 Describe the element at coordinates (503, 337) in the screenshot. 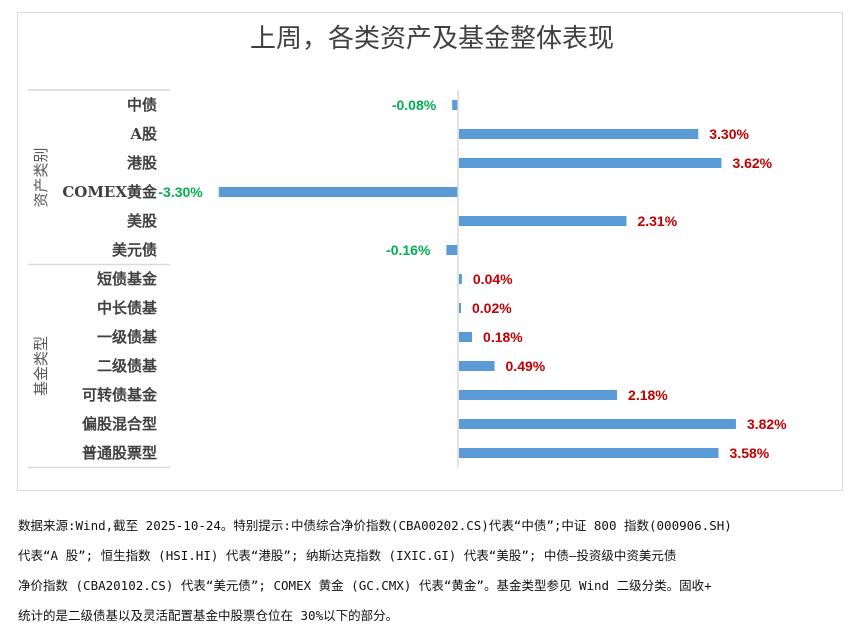

I see `data-label: 0.18%` at that location.